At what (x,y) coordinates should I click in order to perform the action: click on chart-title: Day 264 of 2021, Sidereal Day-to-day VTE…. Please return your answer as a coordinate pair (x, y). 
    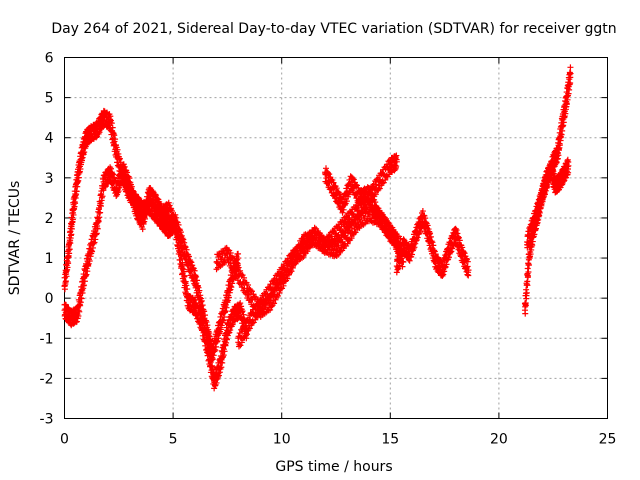
    Looking at the image, I should click on (333, 29).